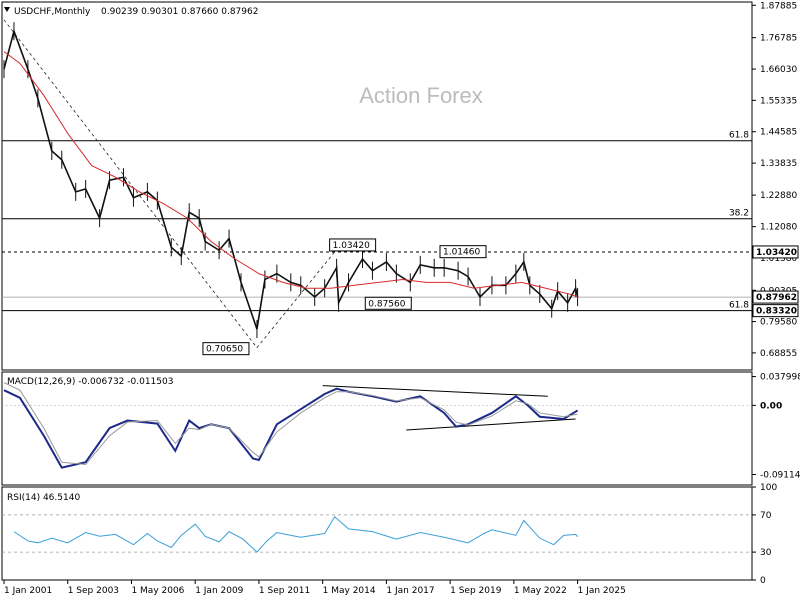  What do you see at coordinates (179, 12) in the screenshot?
I see `ohlc-readout: 0.90239 0.90301 0.87660 0.87962` at bounding box center [179, 12].